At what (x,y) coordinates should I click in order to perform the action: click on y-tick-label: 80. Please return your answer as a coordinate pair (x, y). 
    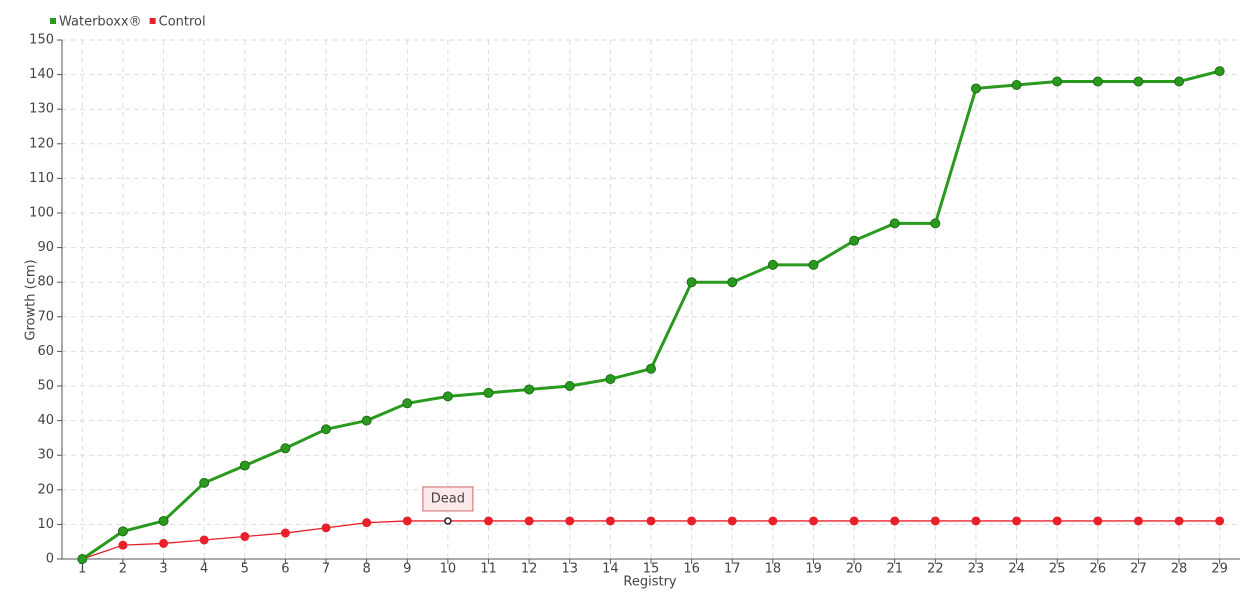
    Looking at the image, I should click on (45, 282).